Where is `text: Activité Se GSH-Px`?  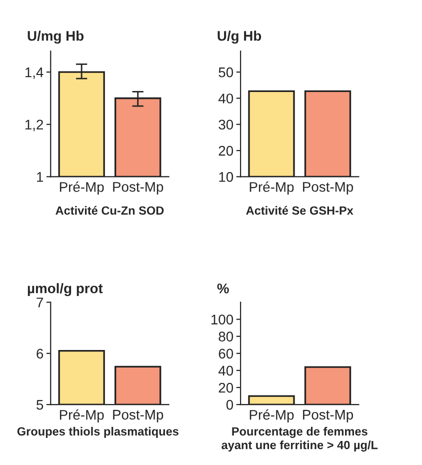
text: Activité Se GSH-Px is located at coordinates (300, 210).